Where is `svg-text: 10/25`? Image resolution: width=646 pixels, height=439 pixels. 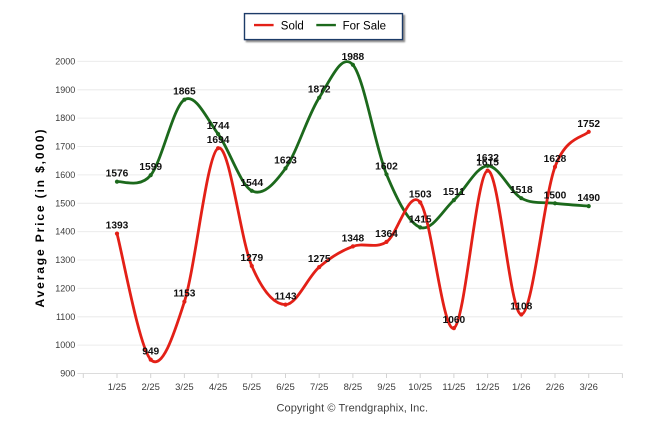 svg-text: 10/25 is located at coordinates (420, 387).